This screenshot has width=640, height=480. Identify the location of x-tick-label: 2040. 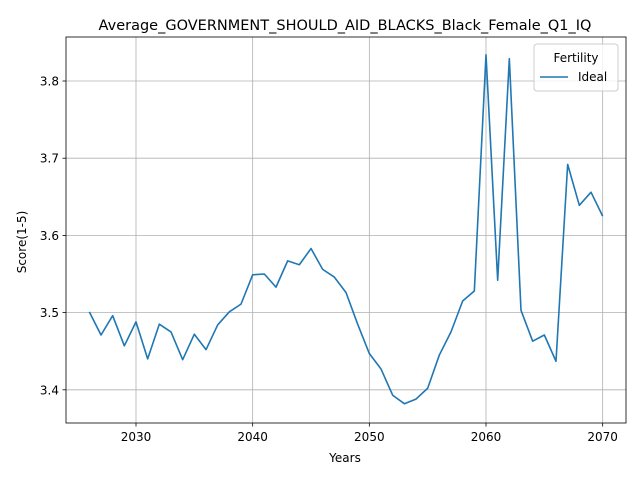
(252, 437).